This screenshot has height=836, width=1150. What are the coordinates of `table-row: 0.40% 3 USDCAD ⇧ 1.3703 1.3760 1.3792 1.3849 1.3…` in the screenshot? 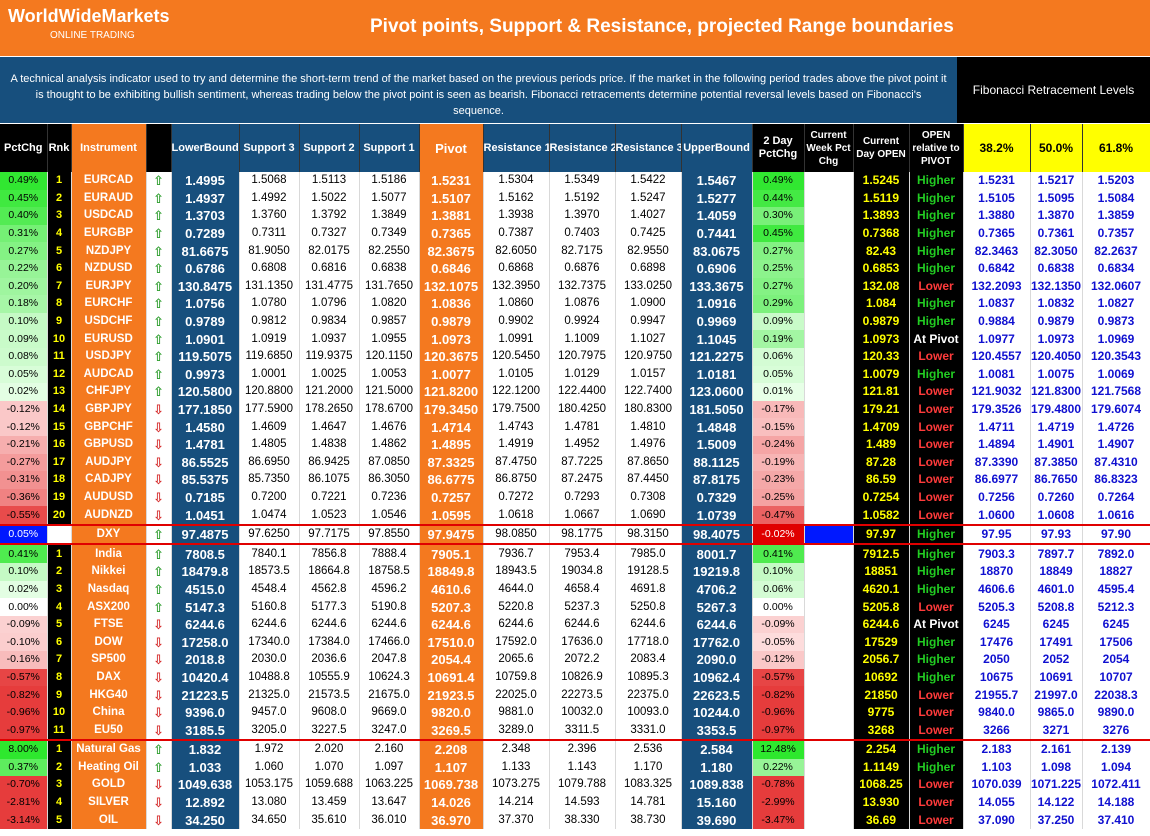 It's located at (575, 216).